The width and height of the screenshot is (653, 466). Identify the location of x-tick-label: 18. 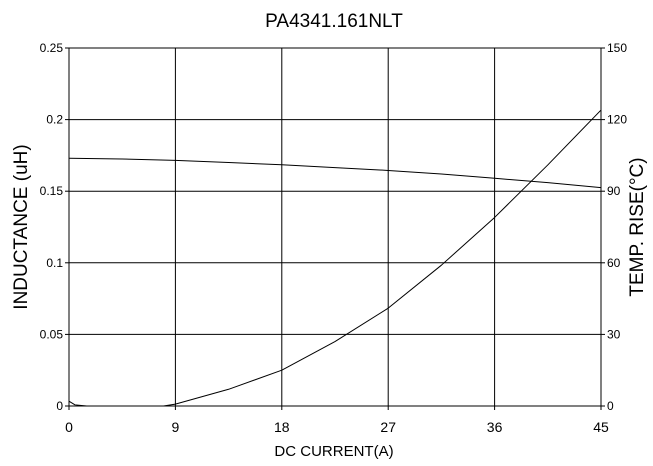
(282, 427).